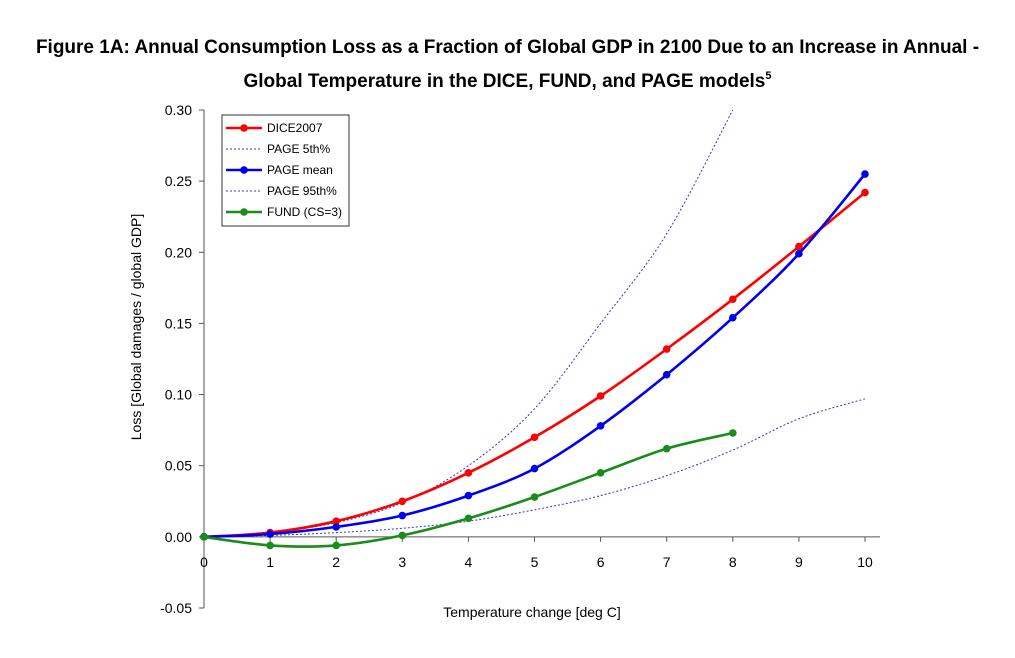 The width and height of the screenshot is (1015, 658). Describe the element at coordinates (298, 149) in the screenshot. I see `legend-label: PAGE 5th%` at that location.